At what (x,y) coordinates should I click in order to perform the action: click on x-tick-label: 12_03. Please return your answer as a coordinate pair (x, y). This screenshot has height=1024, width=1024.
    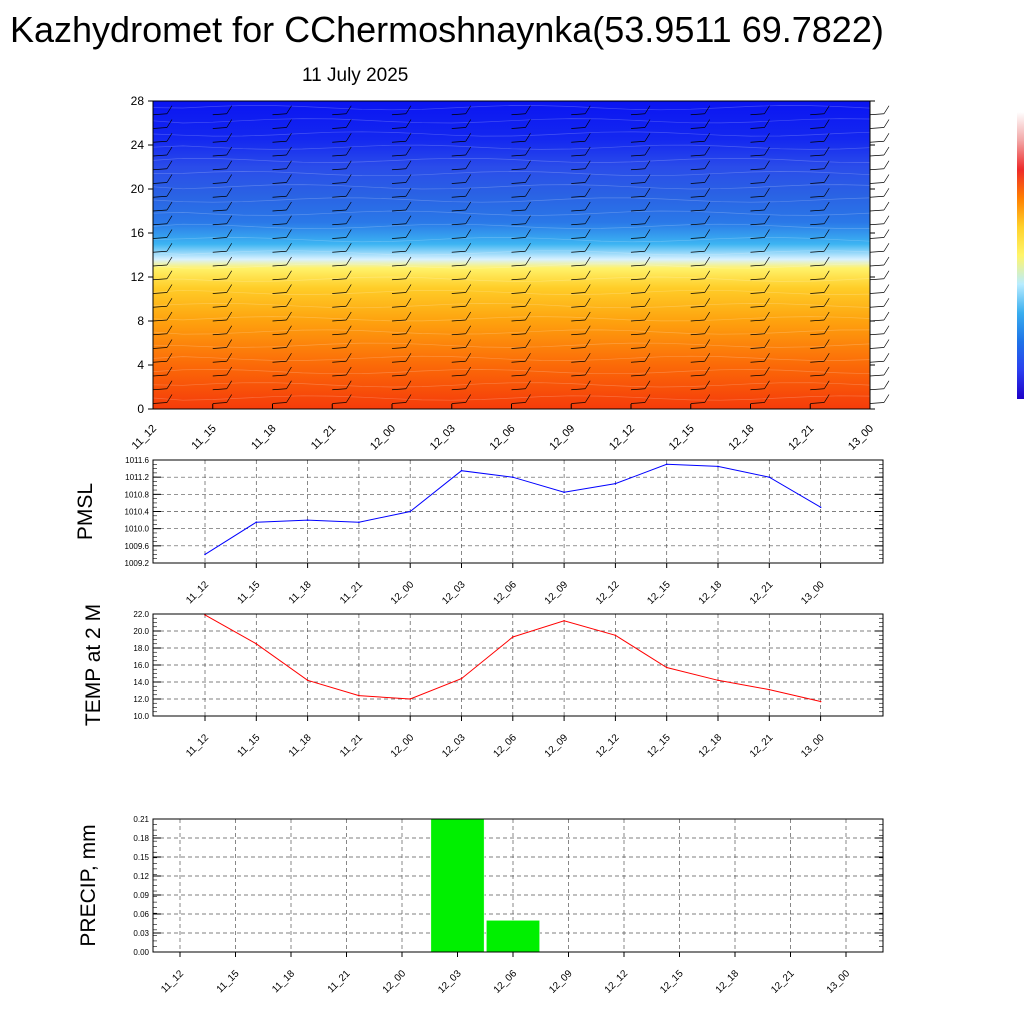
    Looking at the image, I should click on (454, 593).